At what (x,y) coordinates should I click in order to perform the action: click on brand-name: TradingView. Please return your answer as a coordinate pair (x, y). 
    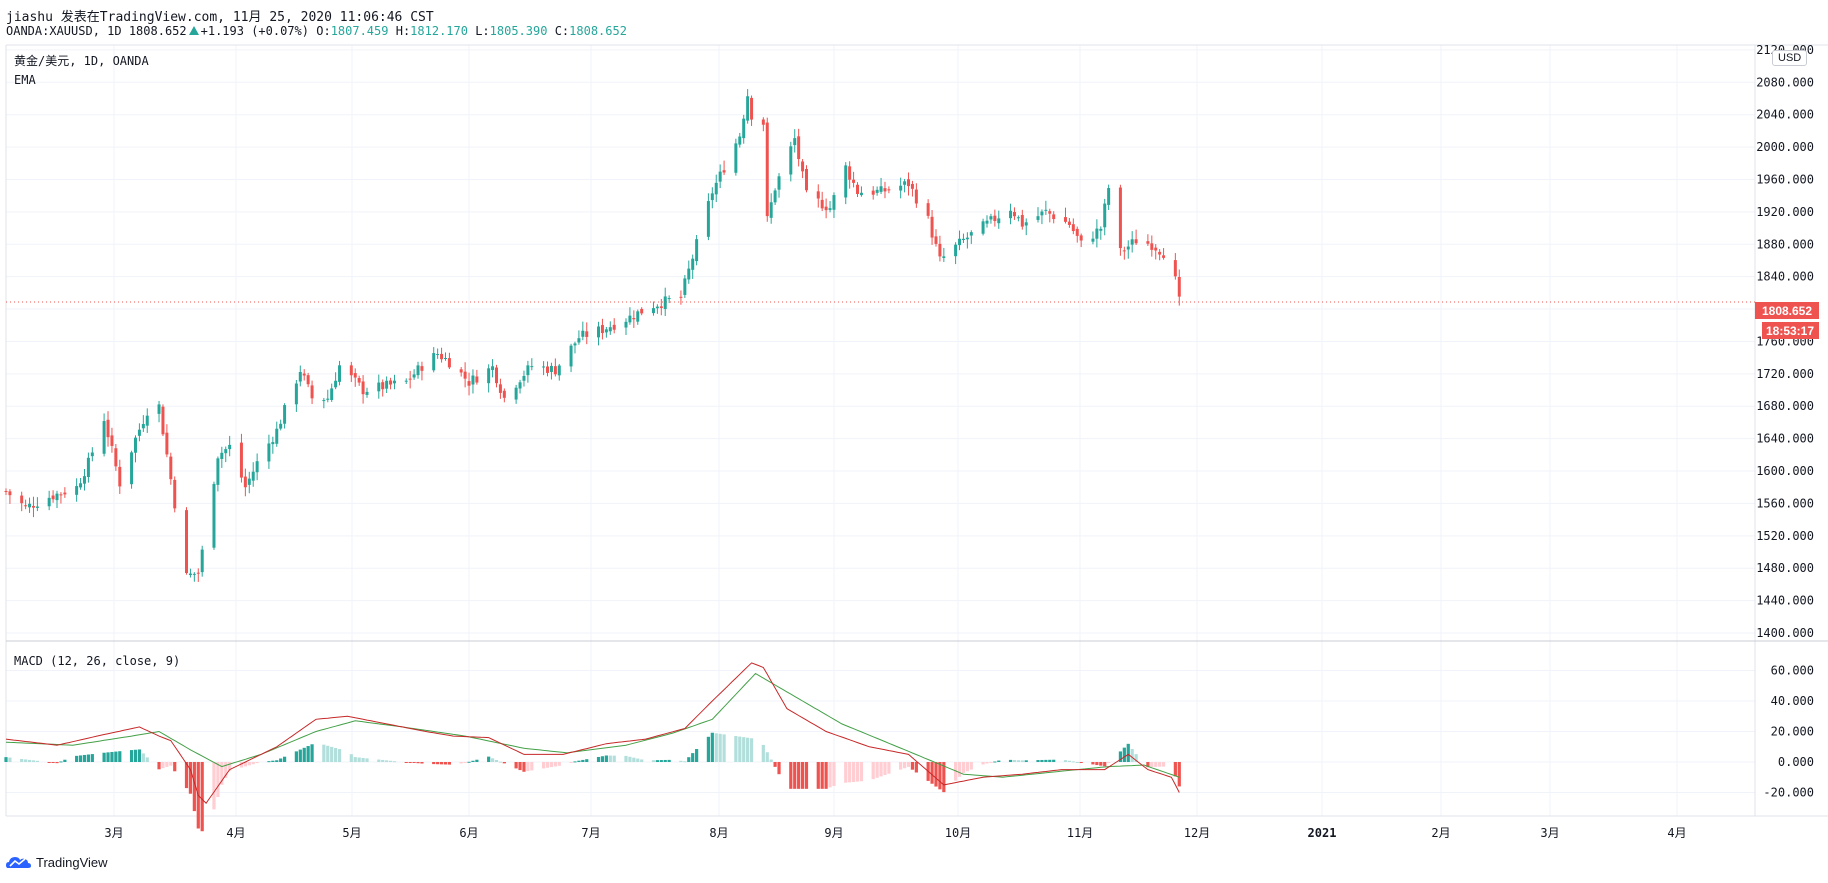
    Looking at the image, I should click on (72, 862).